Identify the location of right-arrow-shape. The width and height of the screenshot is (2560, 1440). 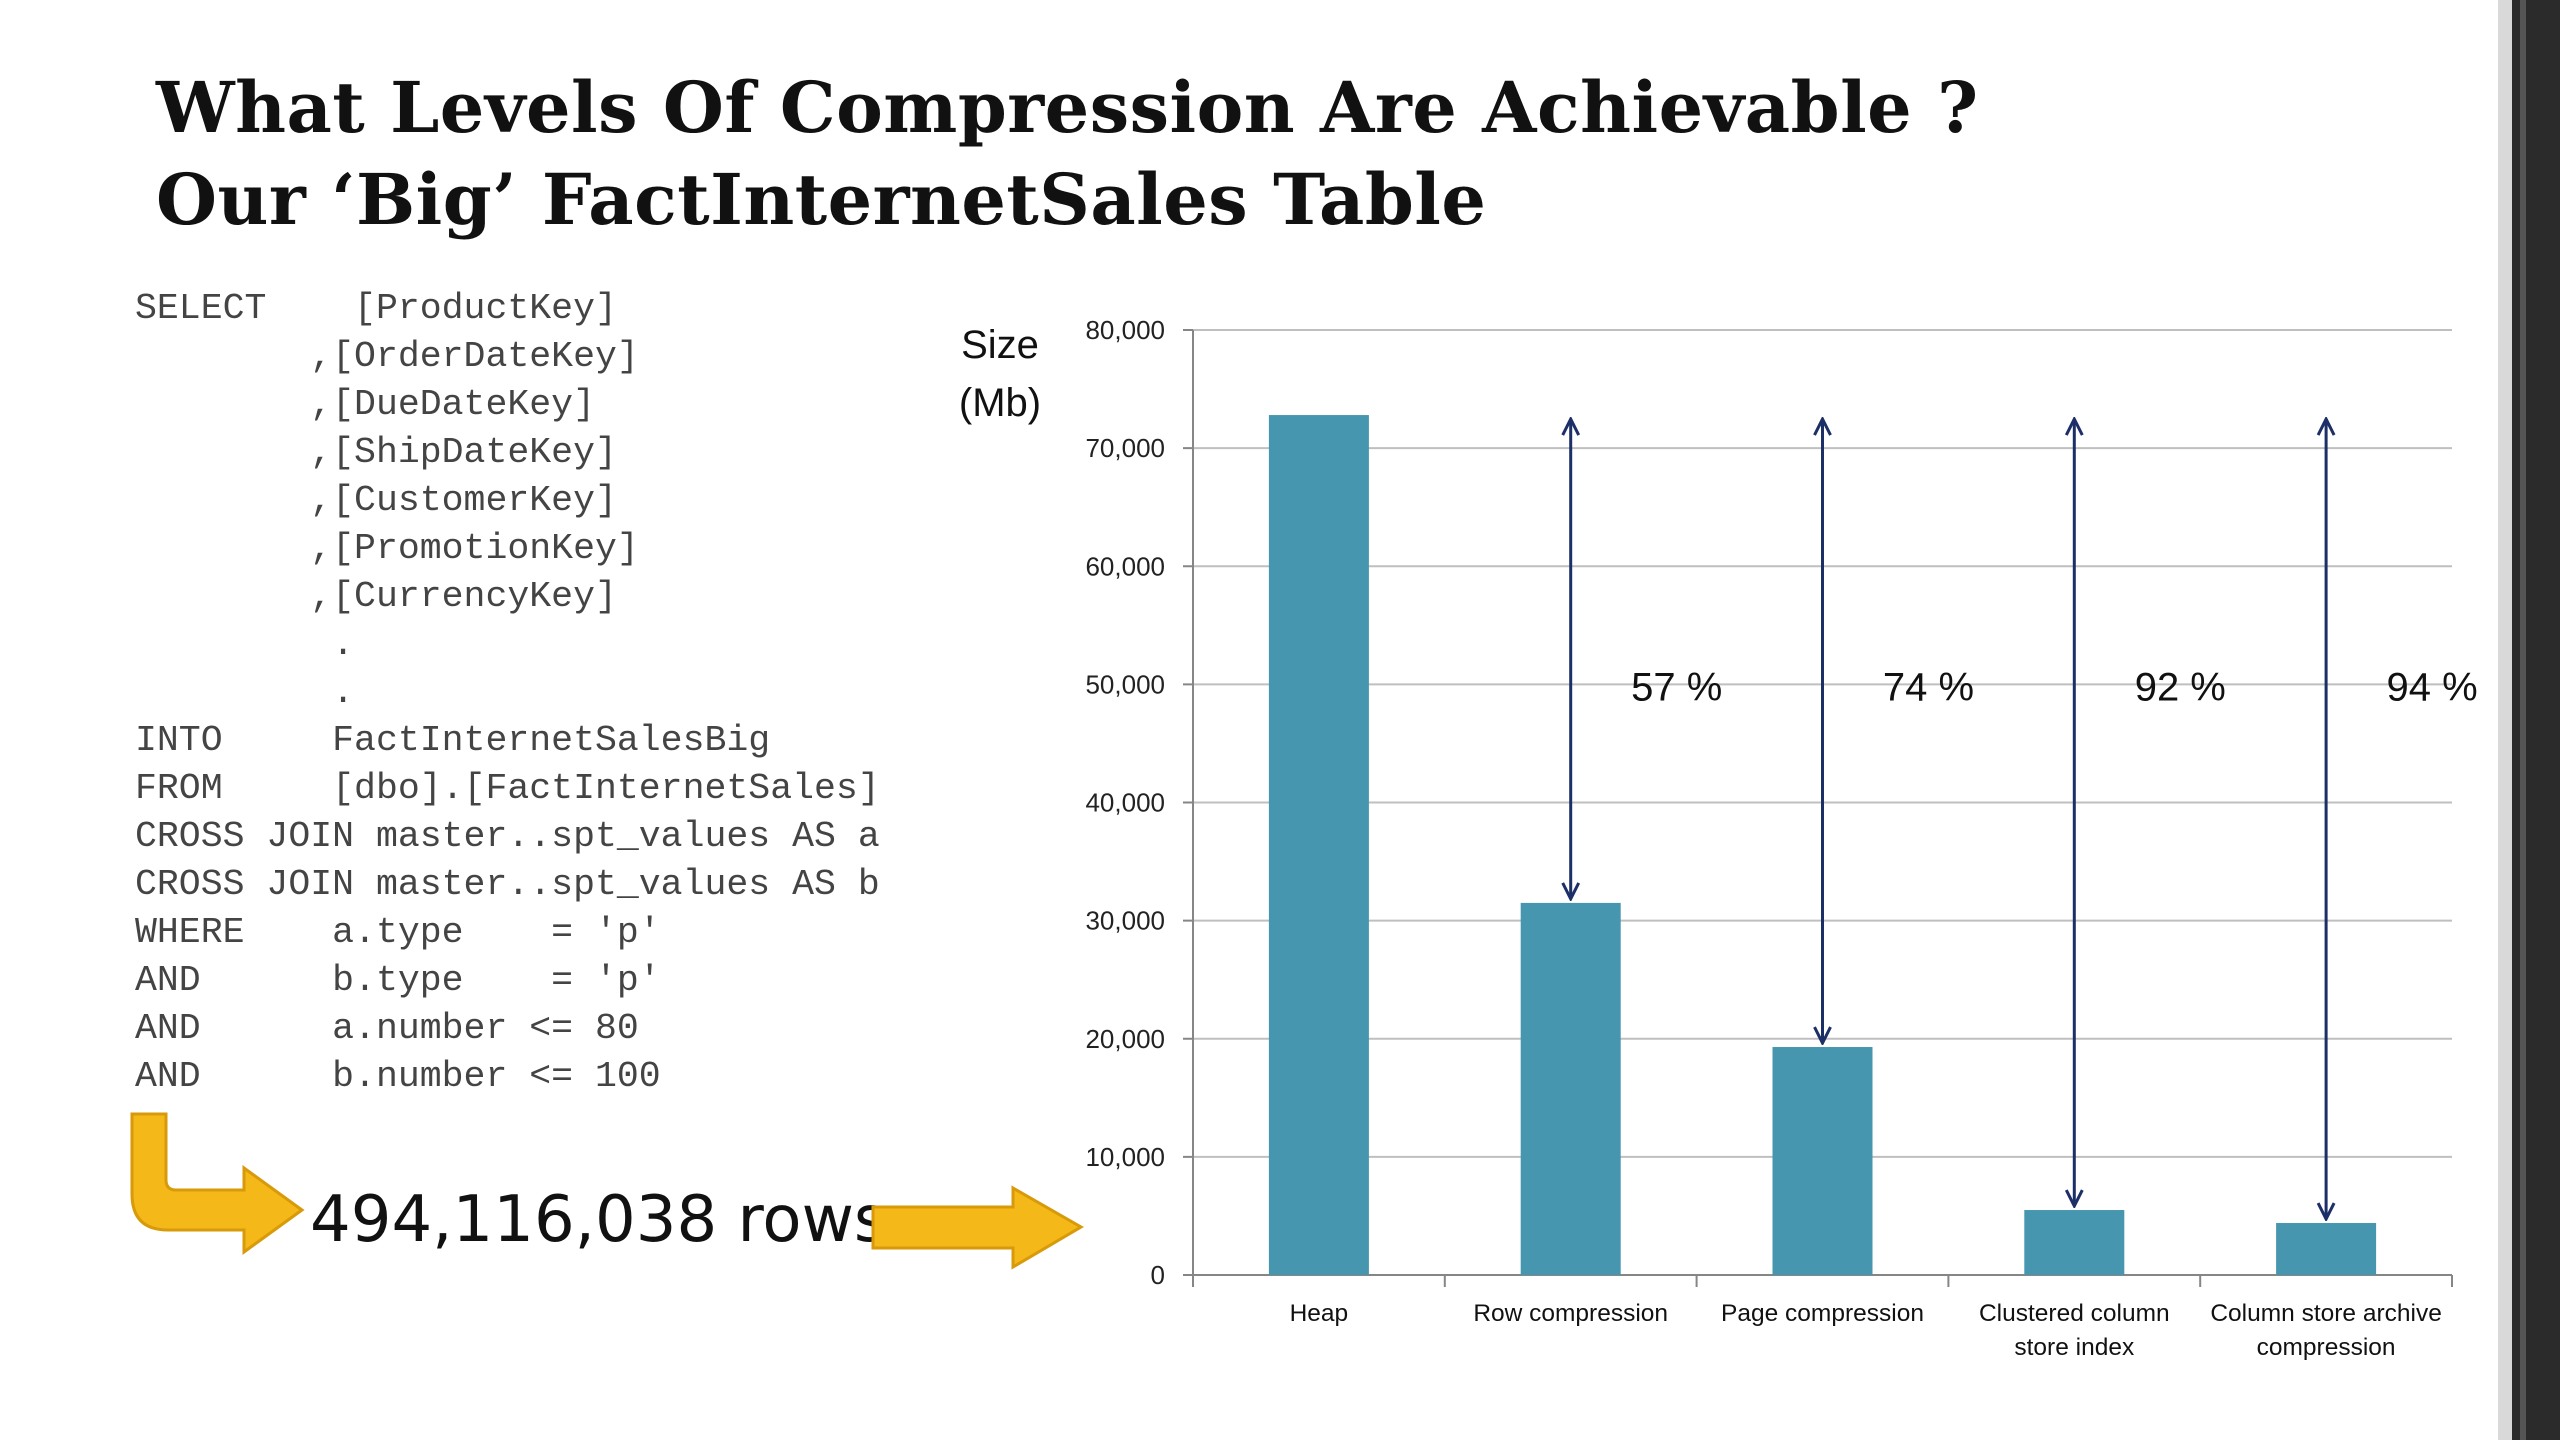
(977, 1227).